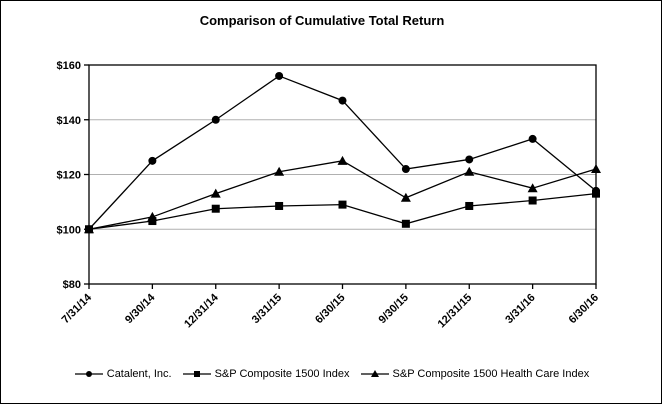  I want to click on legend-label: Catalent, Inc., so click(139, 374).